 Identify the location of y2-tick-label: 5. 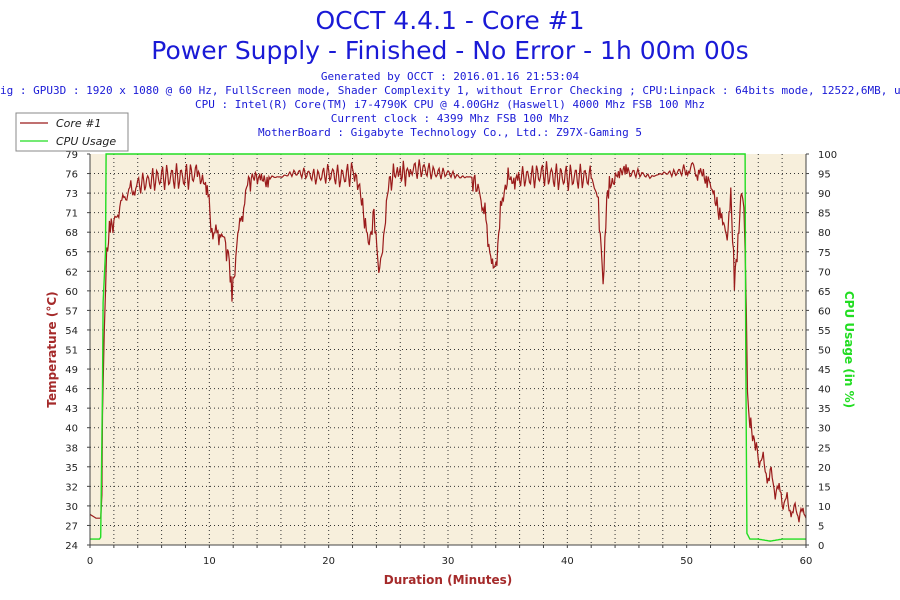
(821, 526).